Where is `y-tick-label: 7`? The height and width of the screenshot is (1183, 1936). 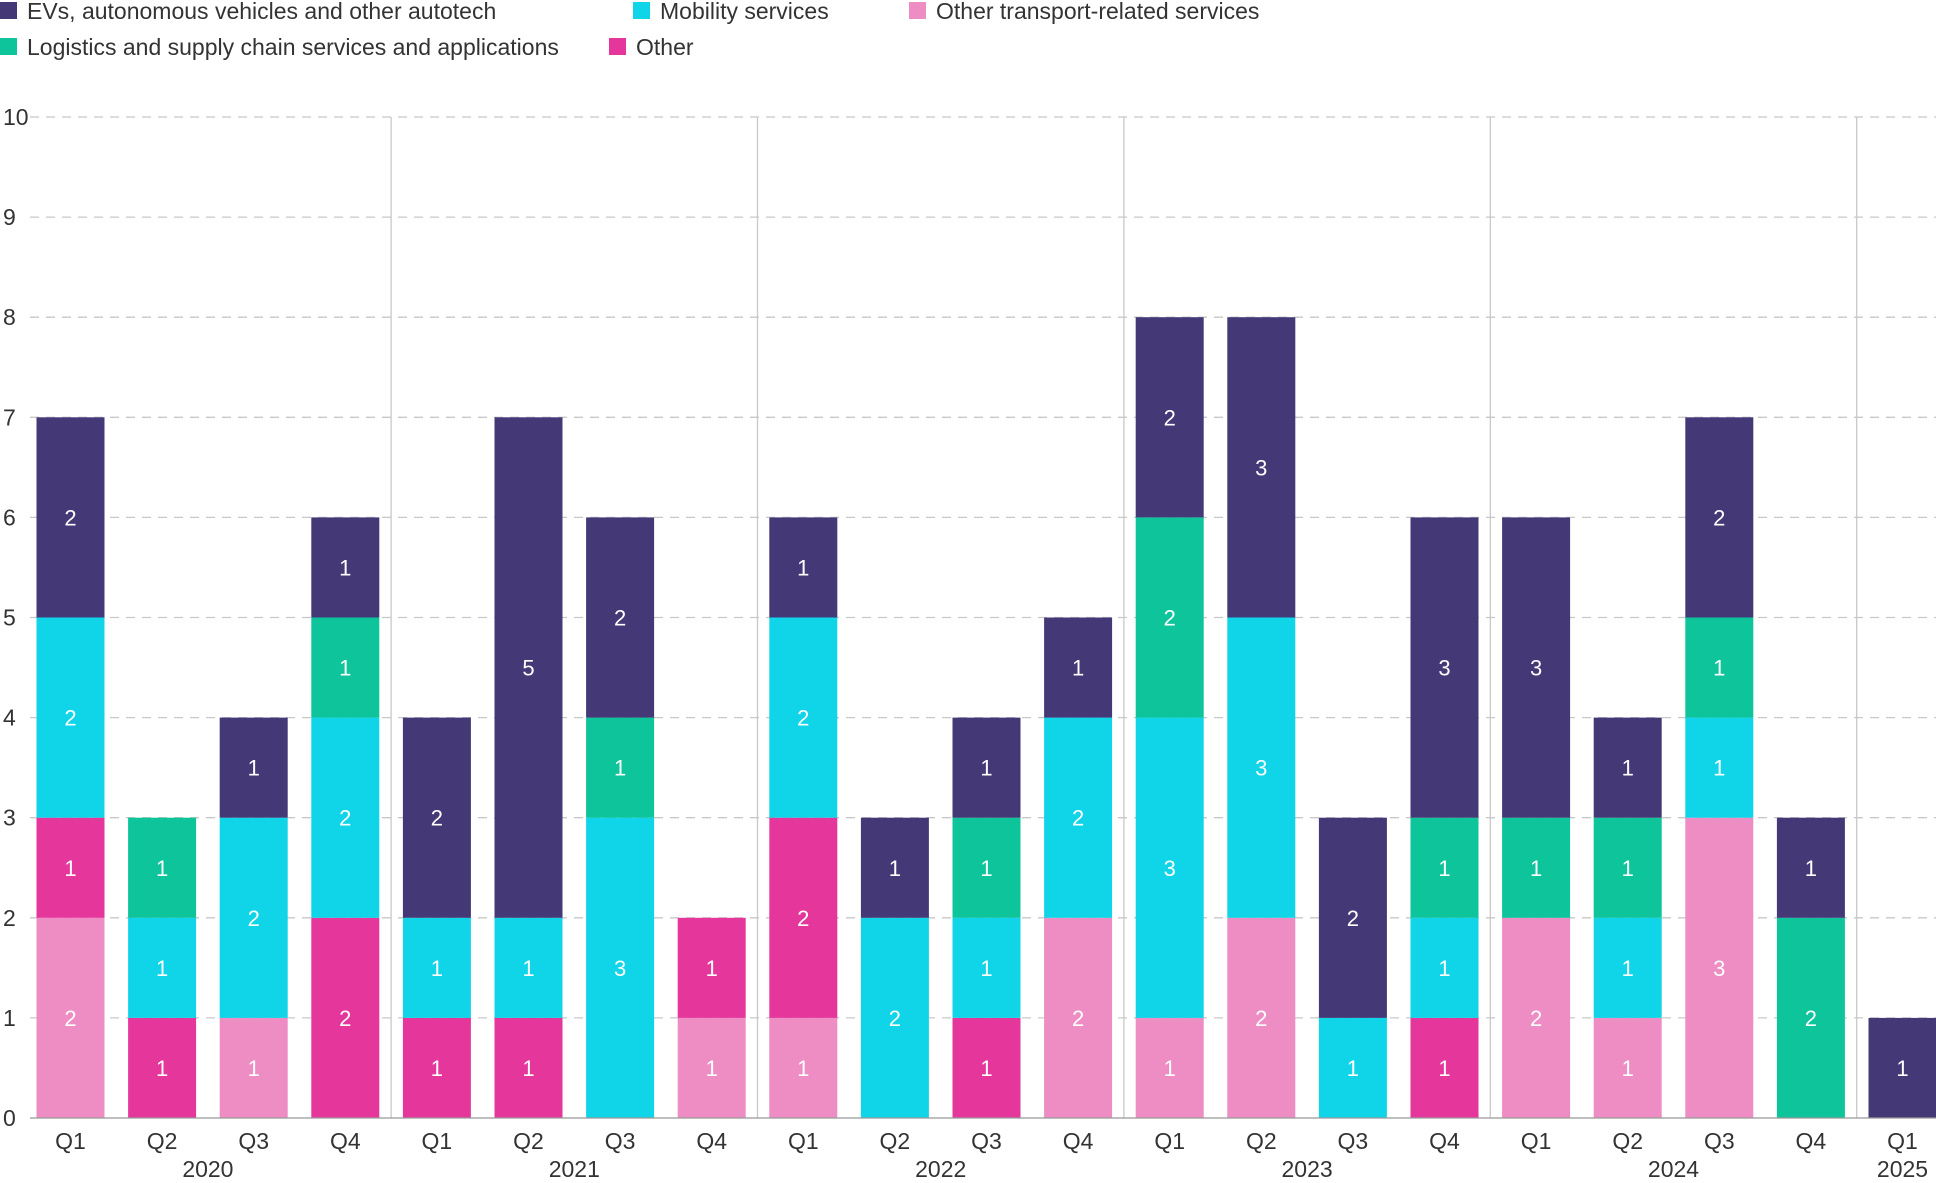
y-tick-label: 7 is located at coordinates (9, 417).